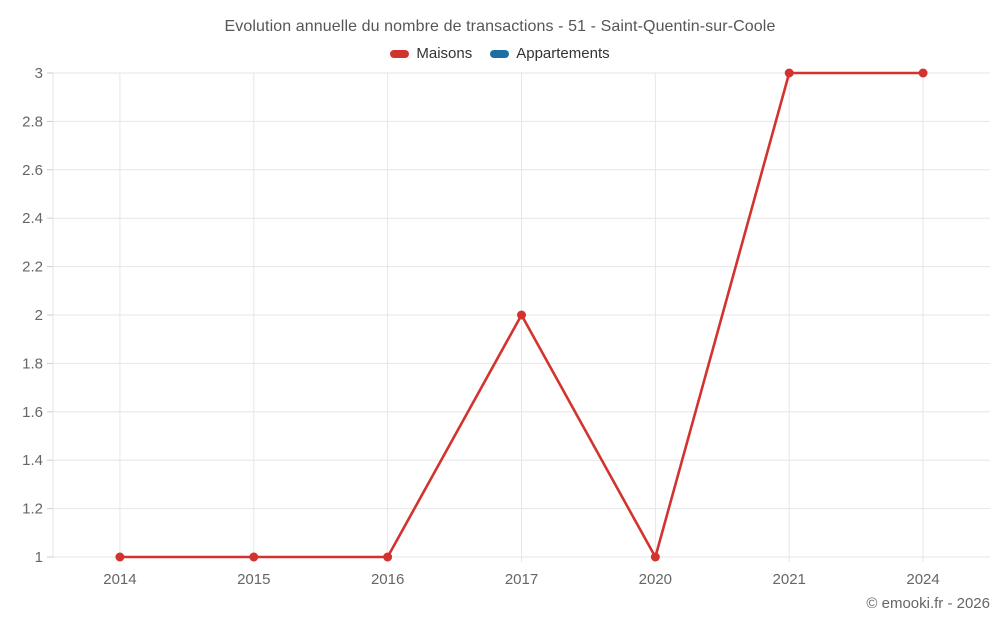 The image size is (1000, 625). Describe the element at coordinates (789, 579) in the screenshot. I see `x-axis-label: 2021` at that location.